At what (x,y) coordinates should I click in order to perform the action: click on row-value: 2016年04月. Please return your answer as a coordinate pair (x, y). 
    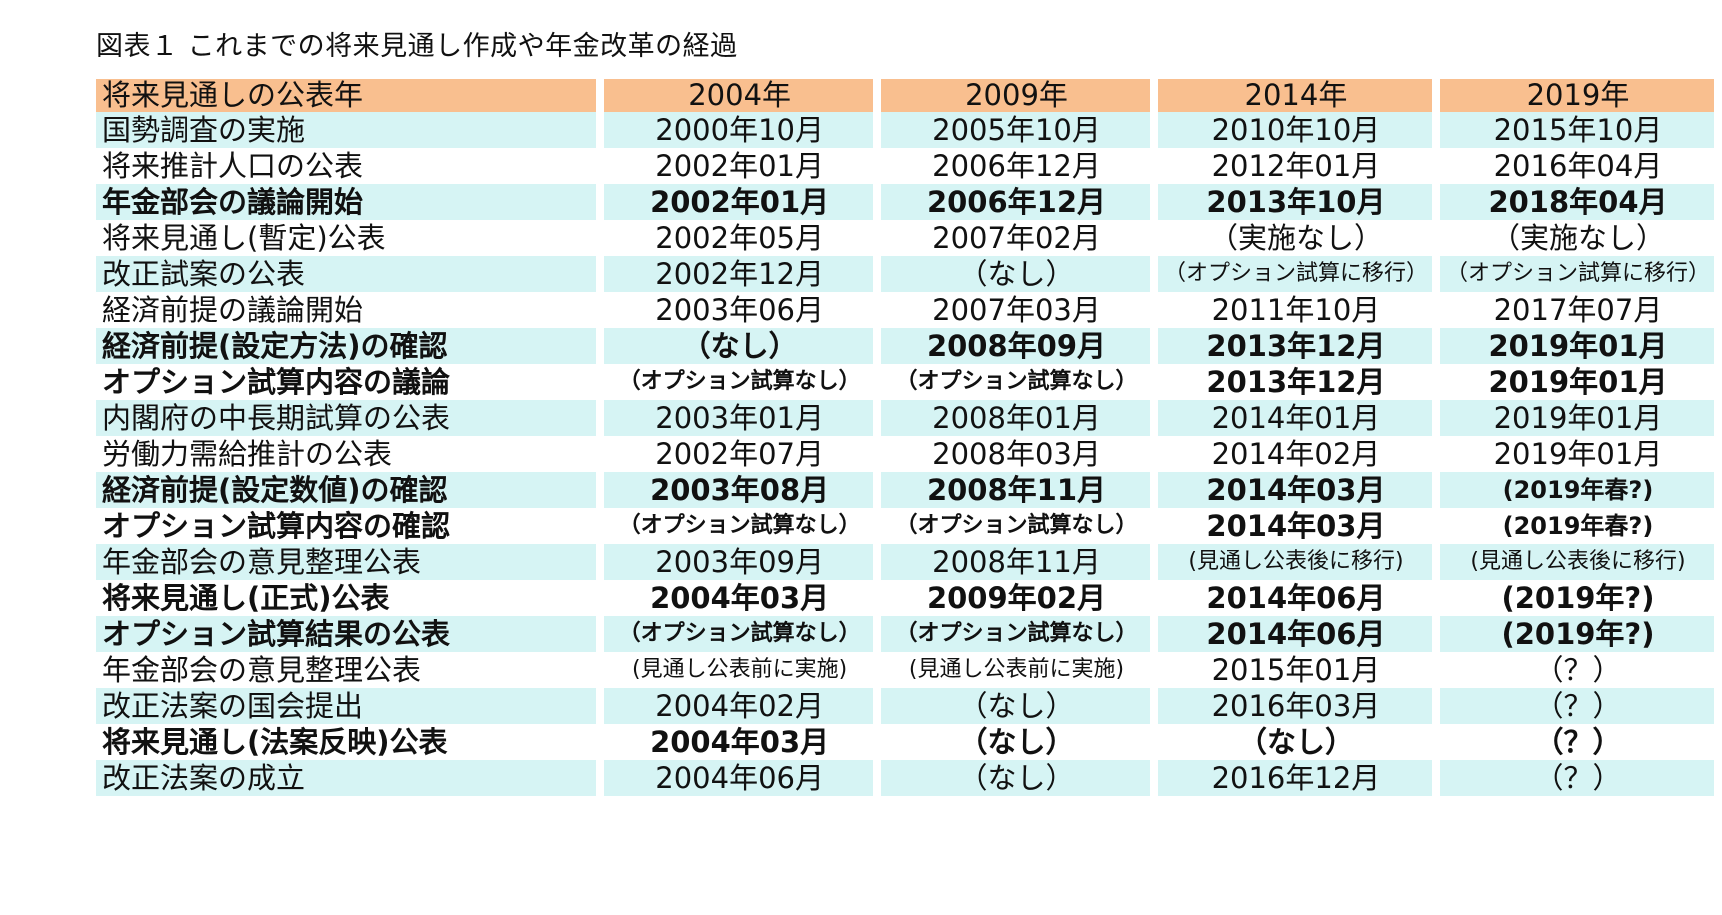
    Looking at the image, I should click on (1576, 166).